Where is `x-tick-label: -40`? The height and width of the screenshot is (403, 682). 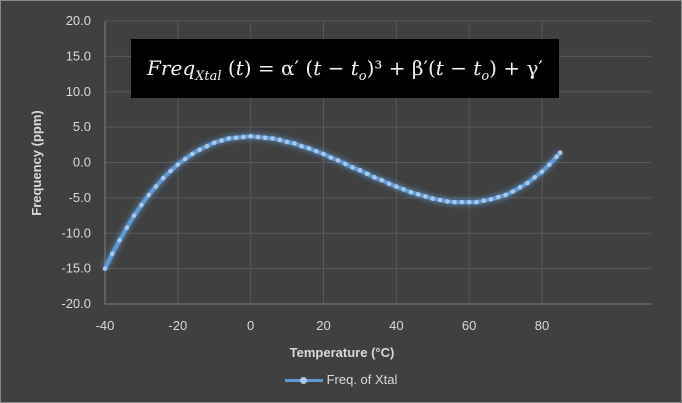
x-tick-label: -40 is located at coordinates (105, 325).